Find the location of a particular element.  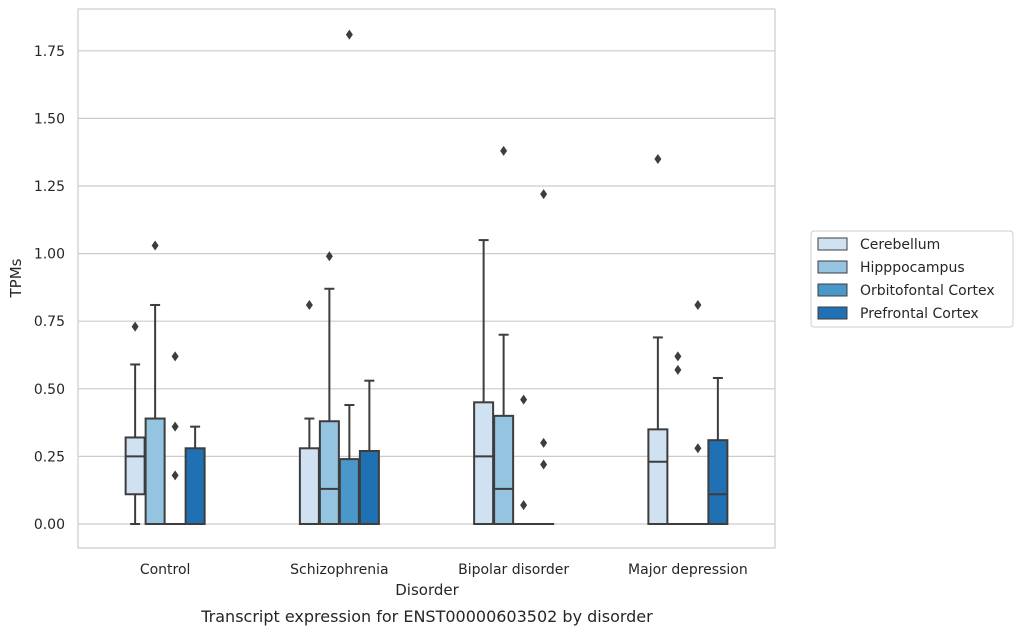

x-tick-label: Bipolar disorder is located at coordinates (513, 570).